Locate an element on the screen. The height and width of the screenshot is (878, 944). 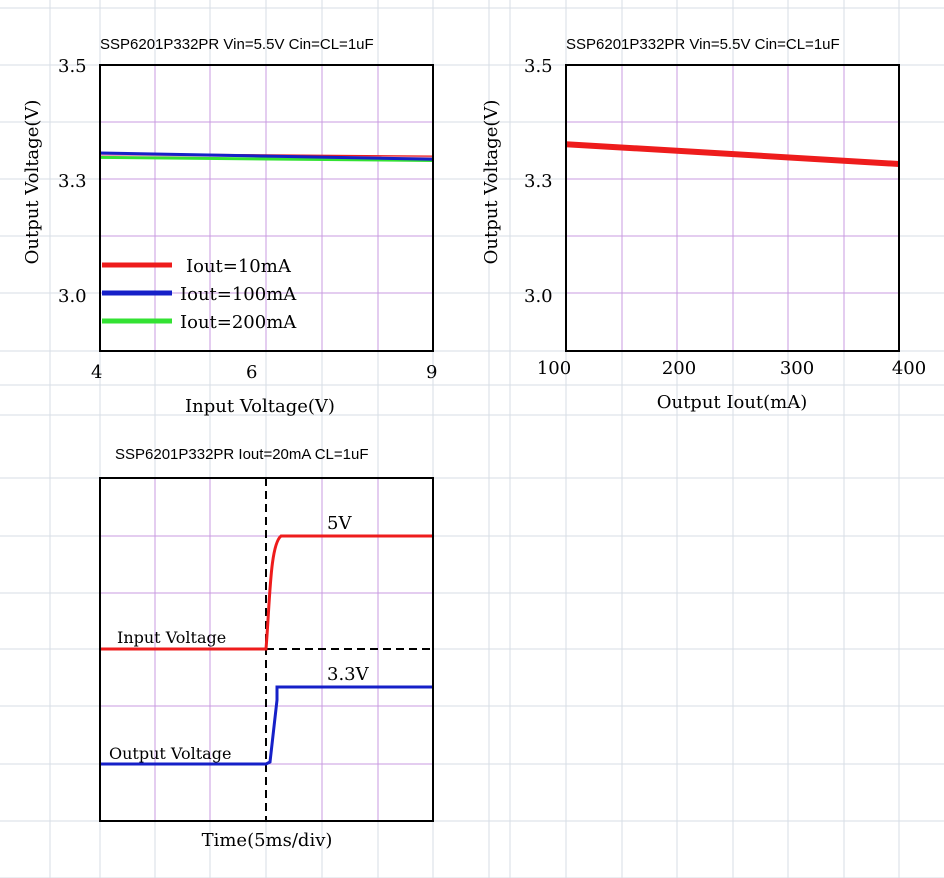
chart2-frame is located at coordinates (732, 208).